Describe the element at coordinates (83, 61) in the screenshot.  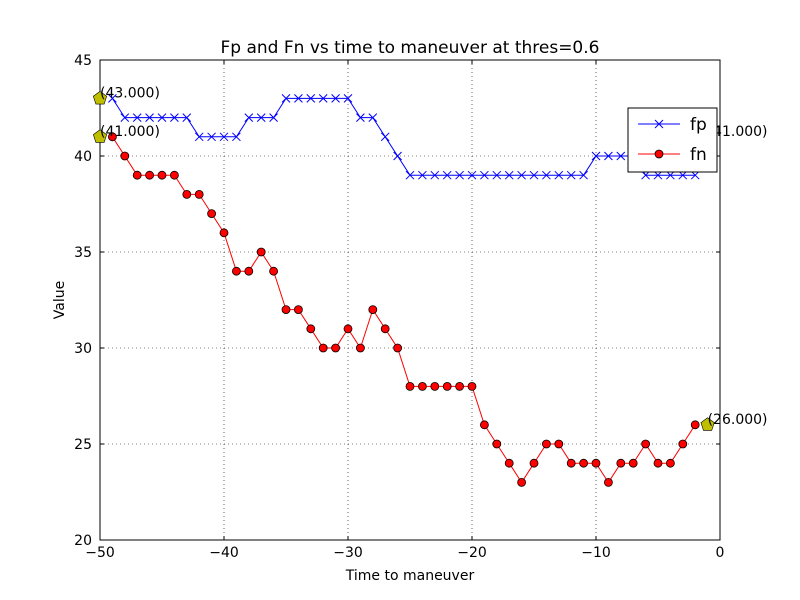
I see `y-tick-label: 45` at that location.